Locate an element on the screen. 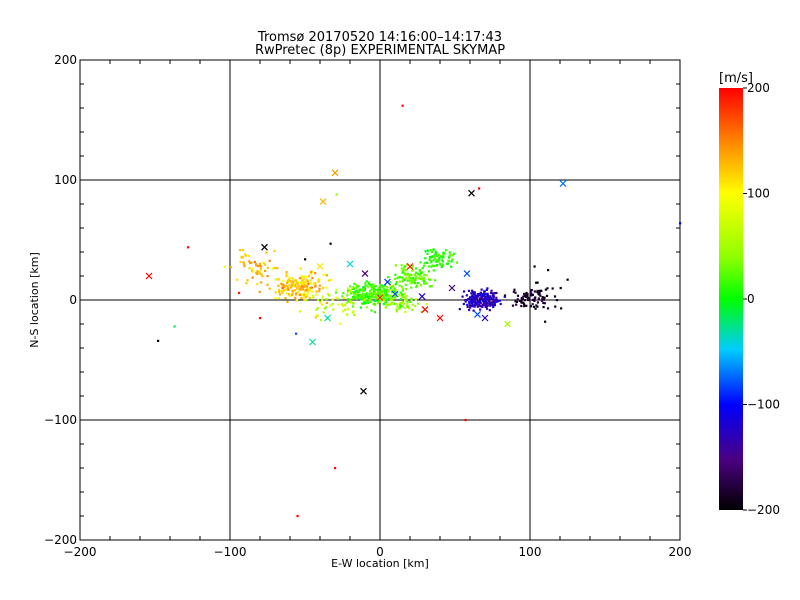  y-tick-labels: −200 −100 0 100 200 is located at coordinates (60, 300).